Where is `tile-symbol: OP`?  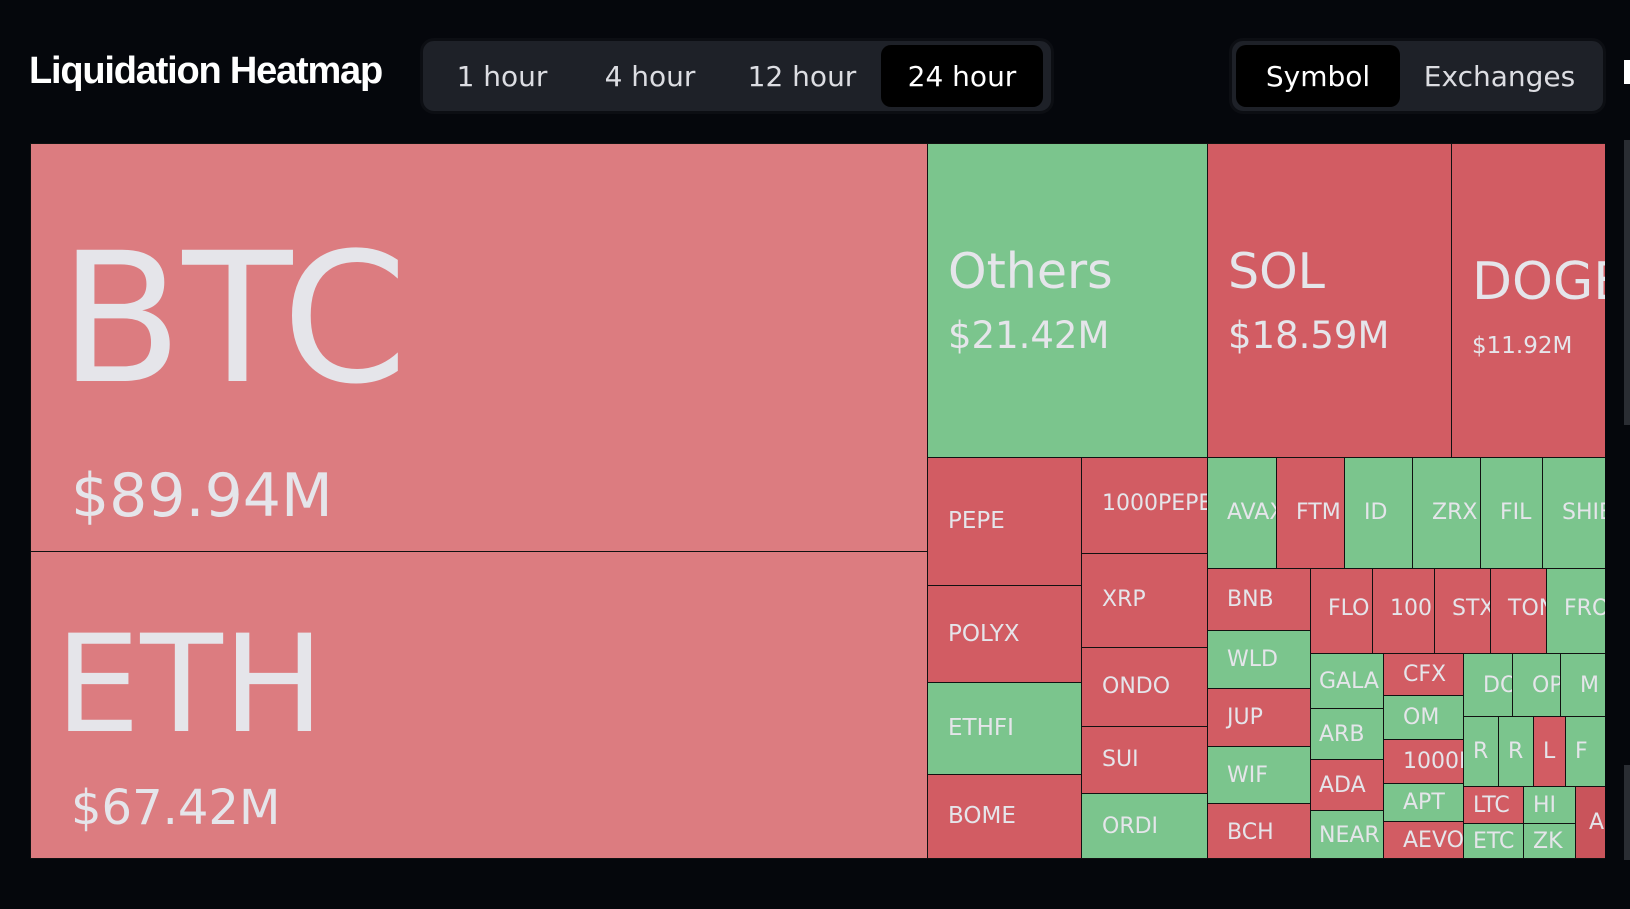 tile-symbol: OP is located at coordinates (1546, 685).